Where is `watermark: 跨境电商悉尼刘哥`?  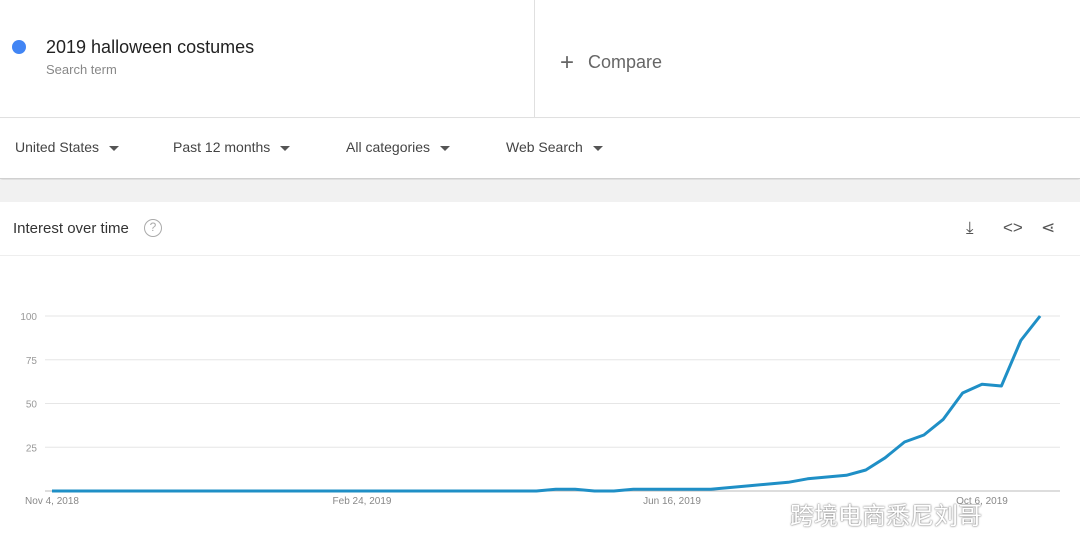
watermark: 跨境电商悉尼刘哥 is located at coordinates (886, 516).